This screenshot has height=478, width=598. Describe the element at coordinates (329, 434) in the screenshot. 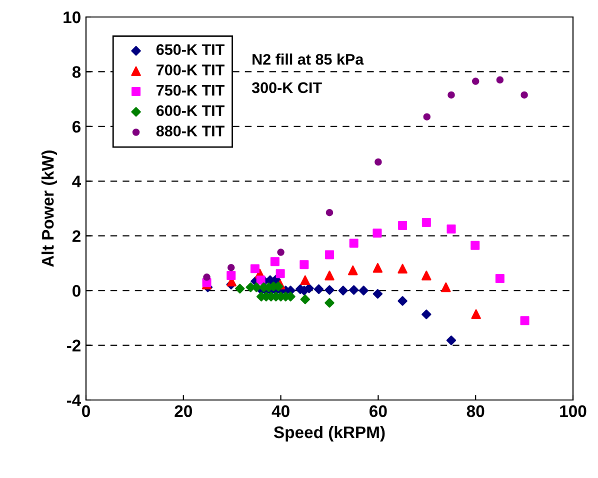

I see `x-axis-title: Speed (kRPM)` at that location.